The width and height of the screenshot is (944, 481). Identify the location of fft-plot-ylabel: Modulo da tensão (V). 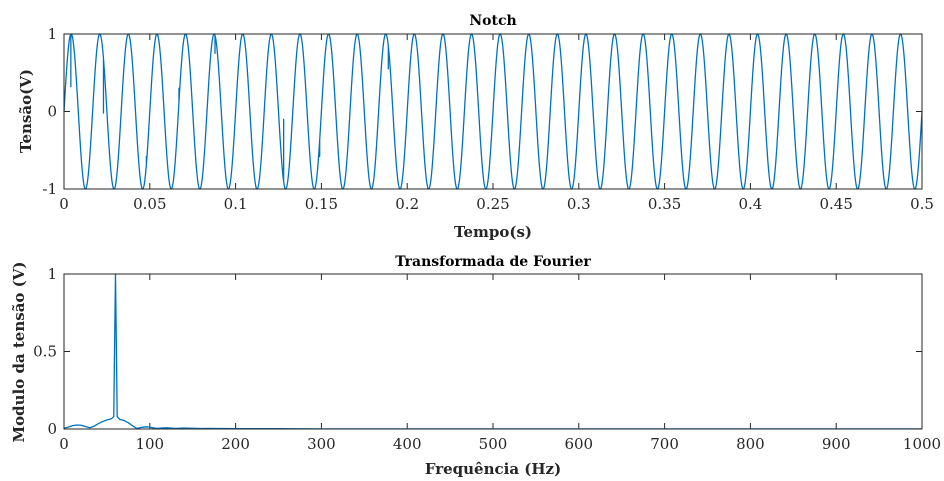
(19, 352).